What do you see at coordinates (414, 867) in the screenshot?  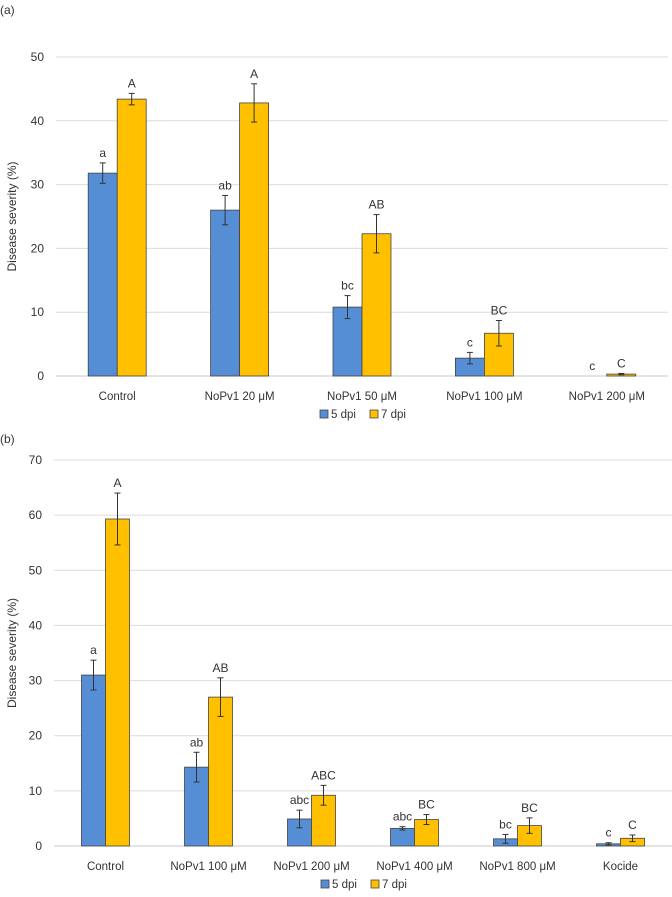 I see `category-label: NoPv1 400 μM` at bounding box center [414, 867].